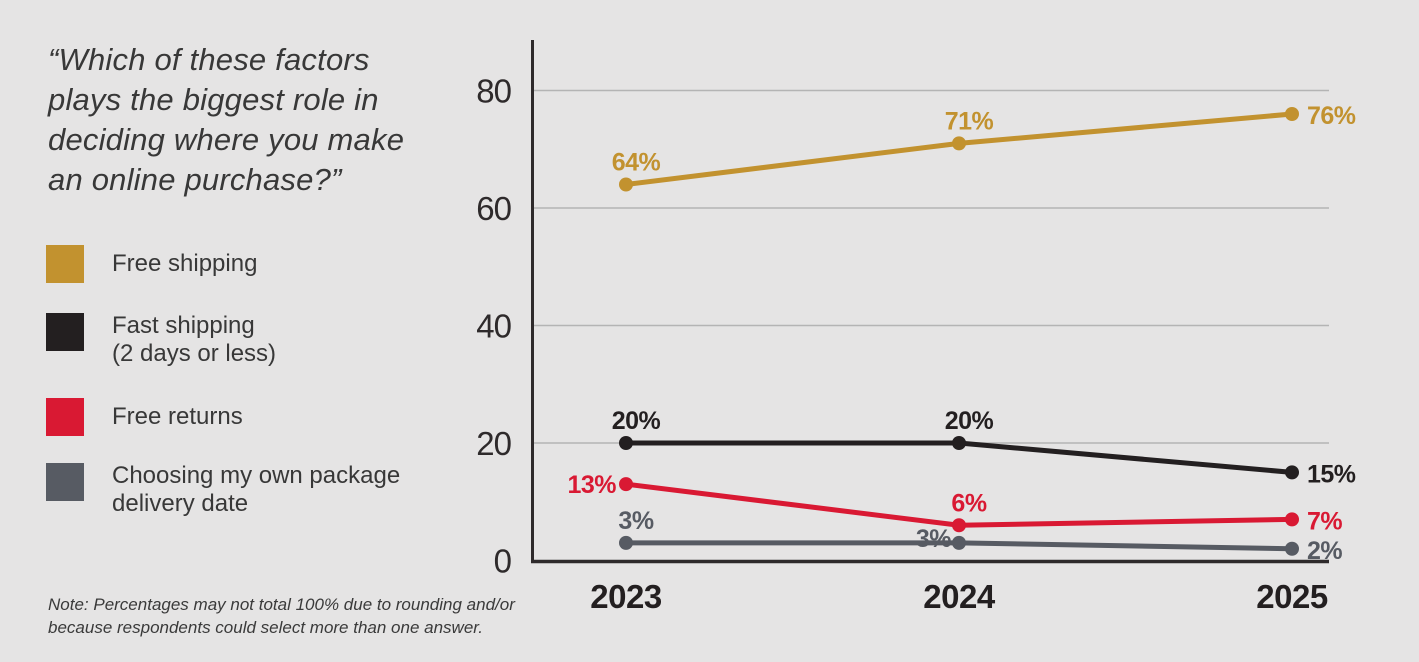 This screenshot has height=662, width=1419. I want to click on legend-label-line: (2 days or less), so click(194, 353).